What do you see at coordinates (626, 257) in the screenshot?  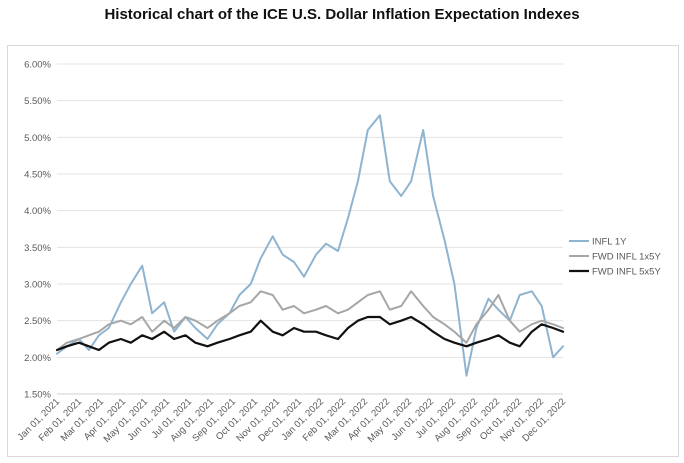 I see `legend-label: FWD INFL 1x5Y` at bounding box center [626, 257].